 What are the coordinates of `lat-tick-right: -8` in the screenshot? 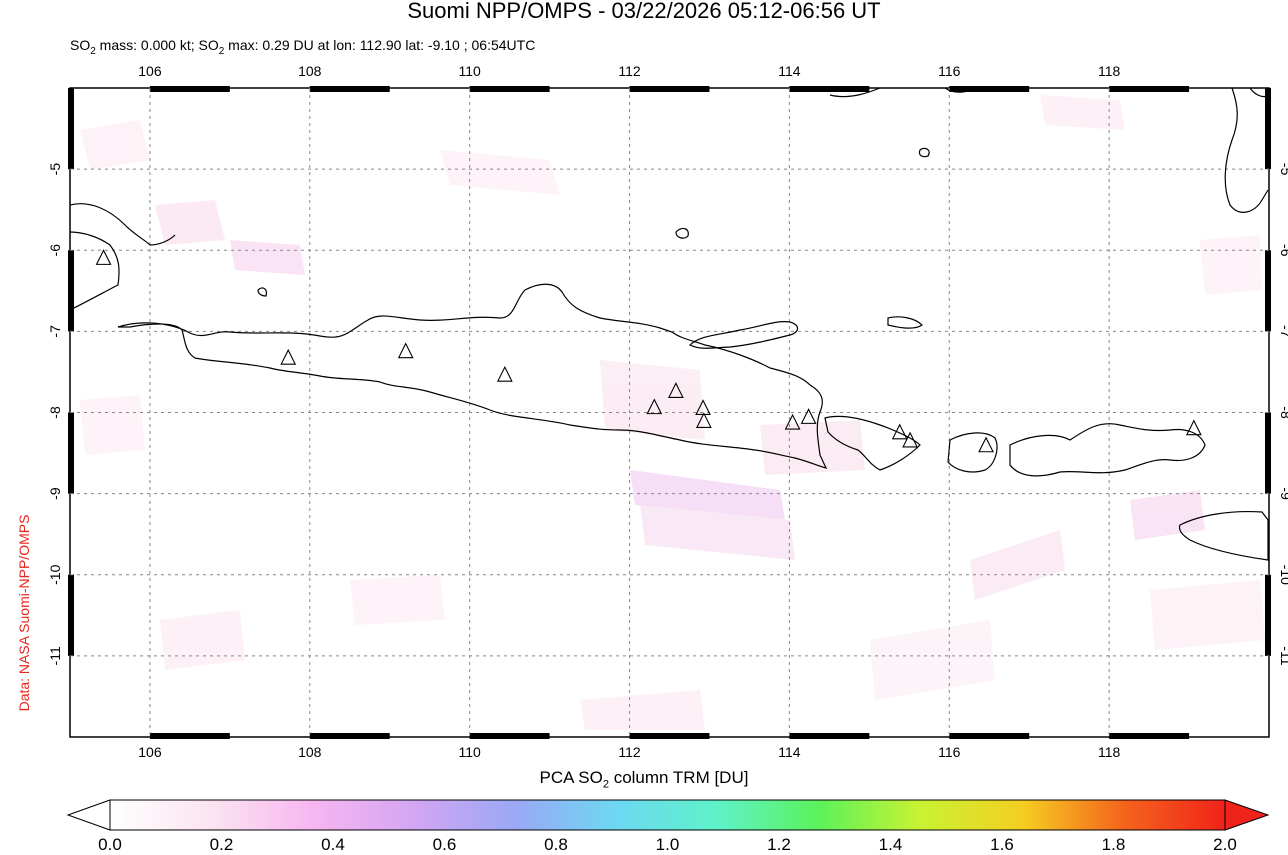 It's located at (1283, 412).